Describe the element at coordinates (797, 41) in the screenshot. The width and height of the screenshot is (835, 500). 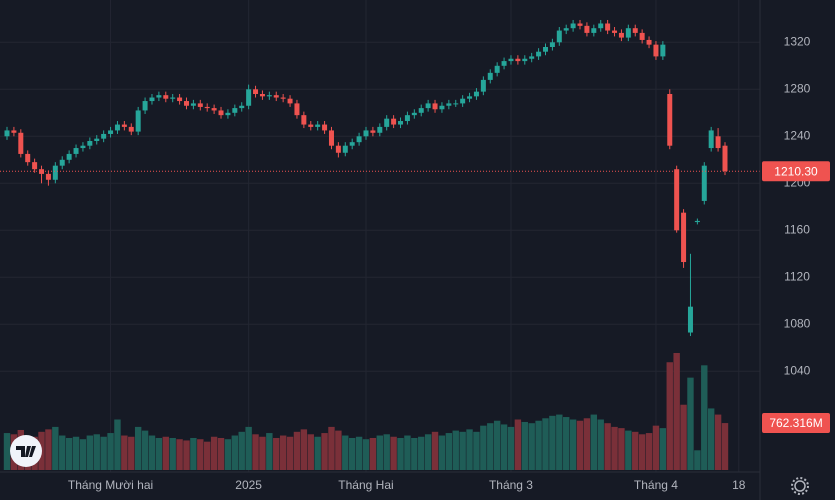
I see `y-tick-label: 1320` at that location.